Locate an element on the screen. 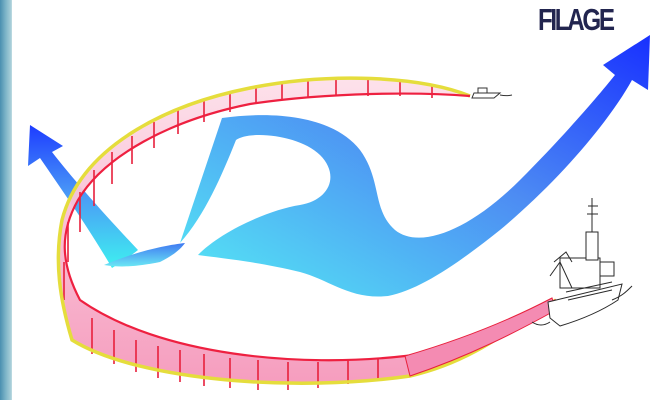 The height and width of the screenshot is (400, 659). net-float-boat is located at coordinates (492, 93).